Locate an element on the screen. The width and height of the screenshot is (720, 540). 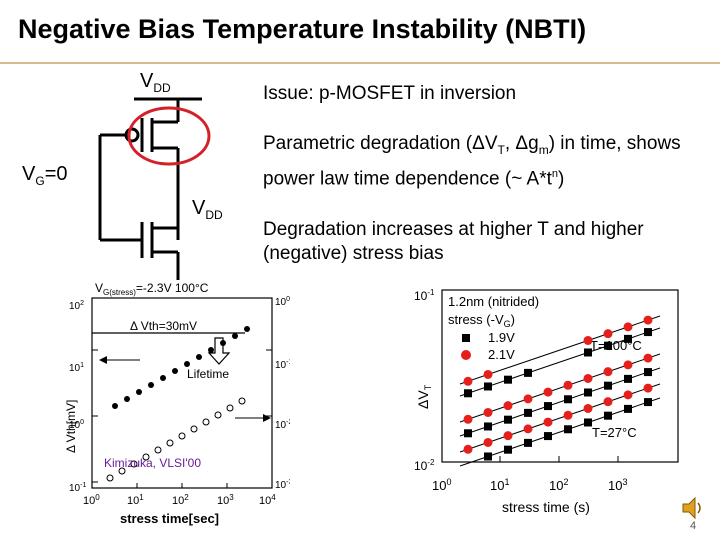
svg-text: 10³ is located at coordinates (617, 485).